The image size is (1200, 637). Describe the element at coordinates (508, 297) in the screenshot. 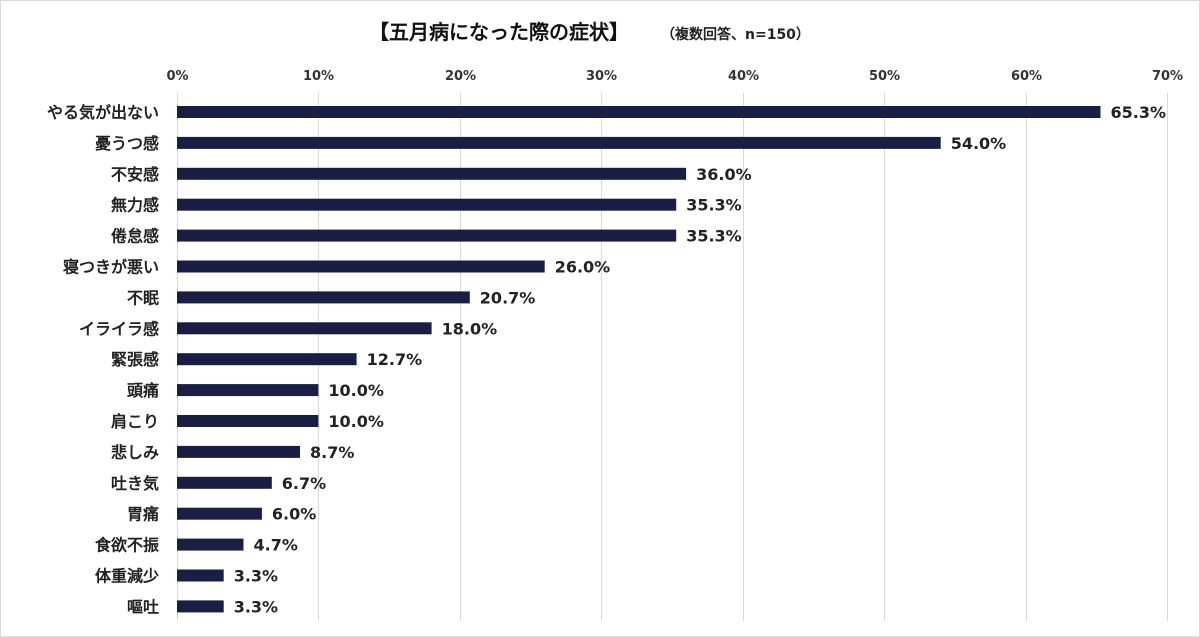

I see `data-label: 20.7%` at that location.